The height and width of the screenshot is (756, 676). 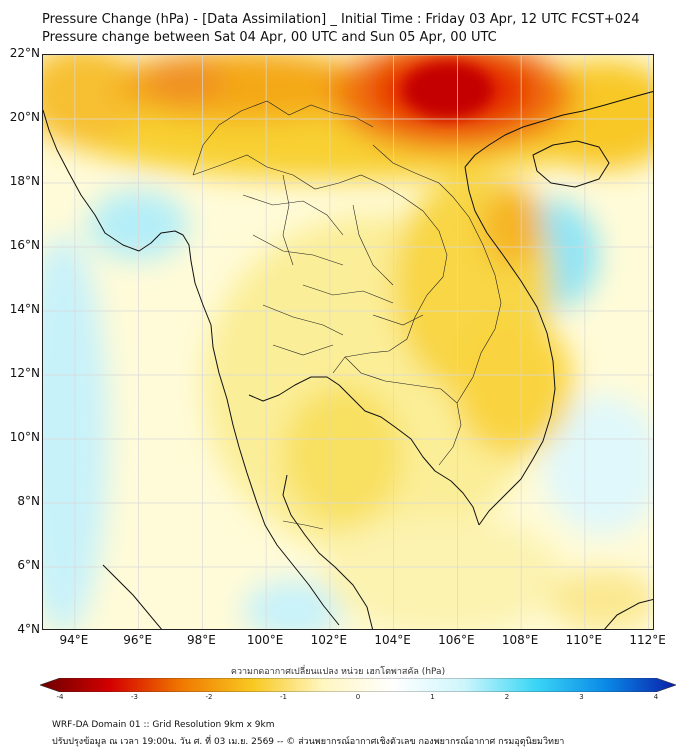 What do you see at coordinates (138, 225) in the screenshot?
I see `rise-area-bay` at bounding box center [138, 225].